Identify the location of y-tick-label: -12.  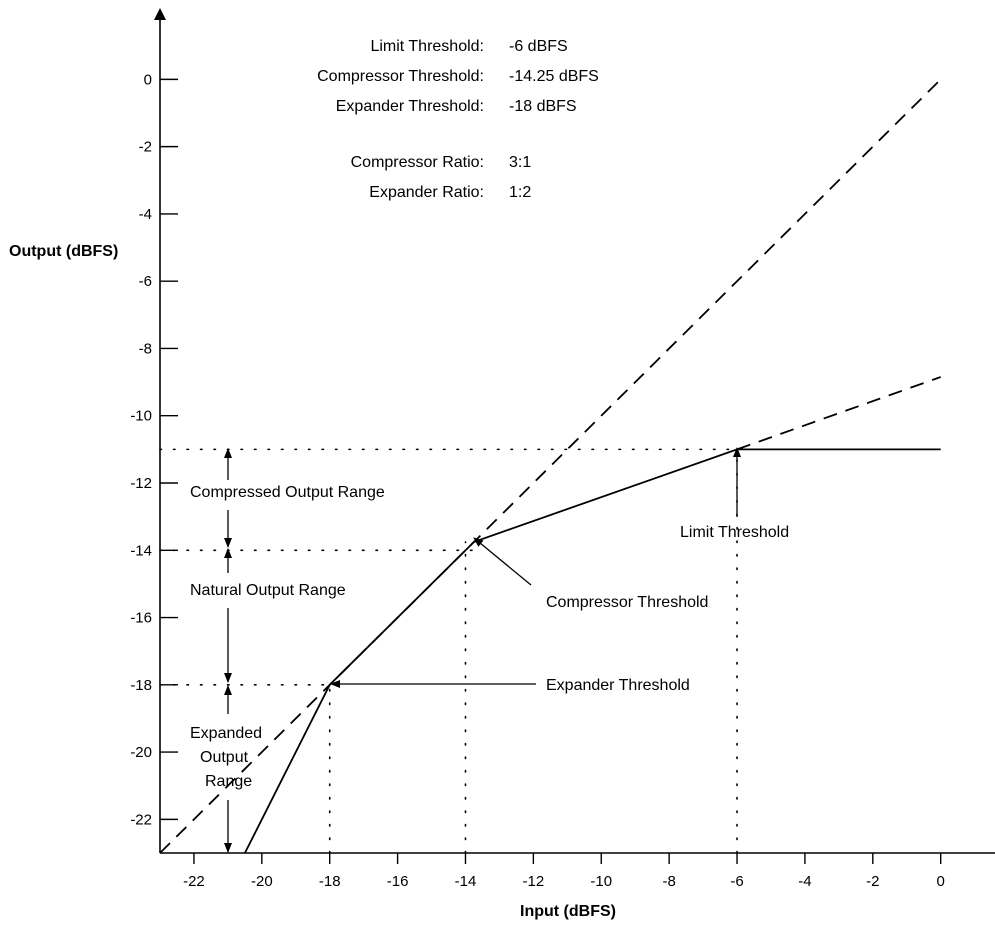
(141, 483).